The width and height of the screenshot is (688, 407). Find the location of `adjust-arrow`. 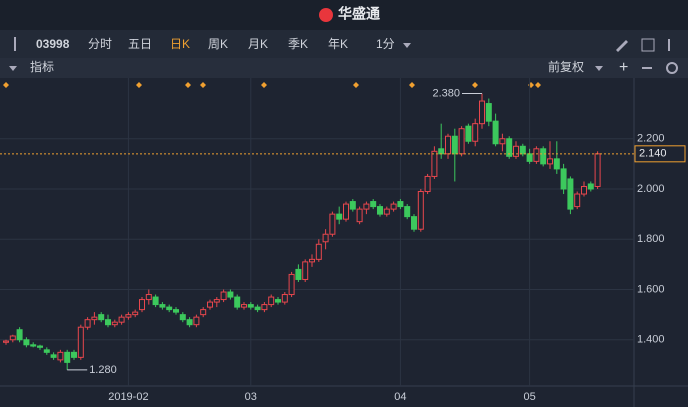

adjust-arrow is located at coordinates (599, 68).